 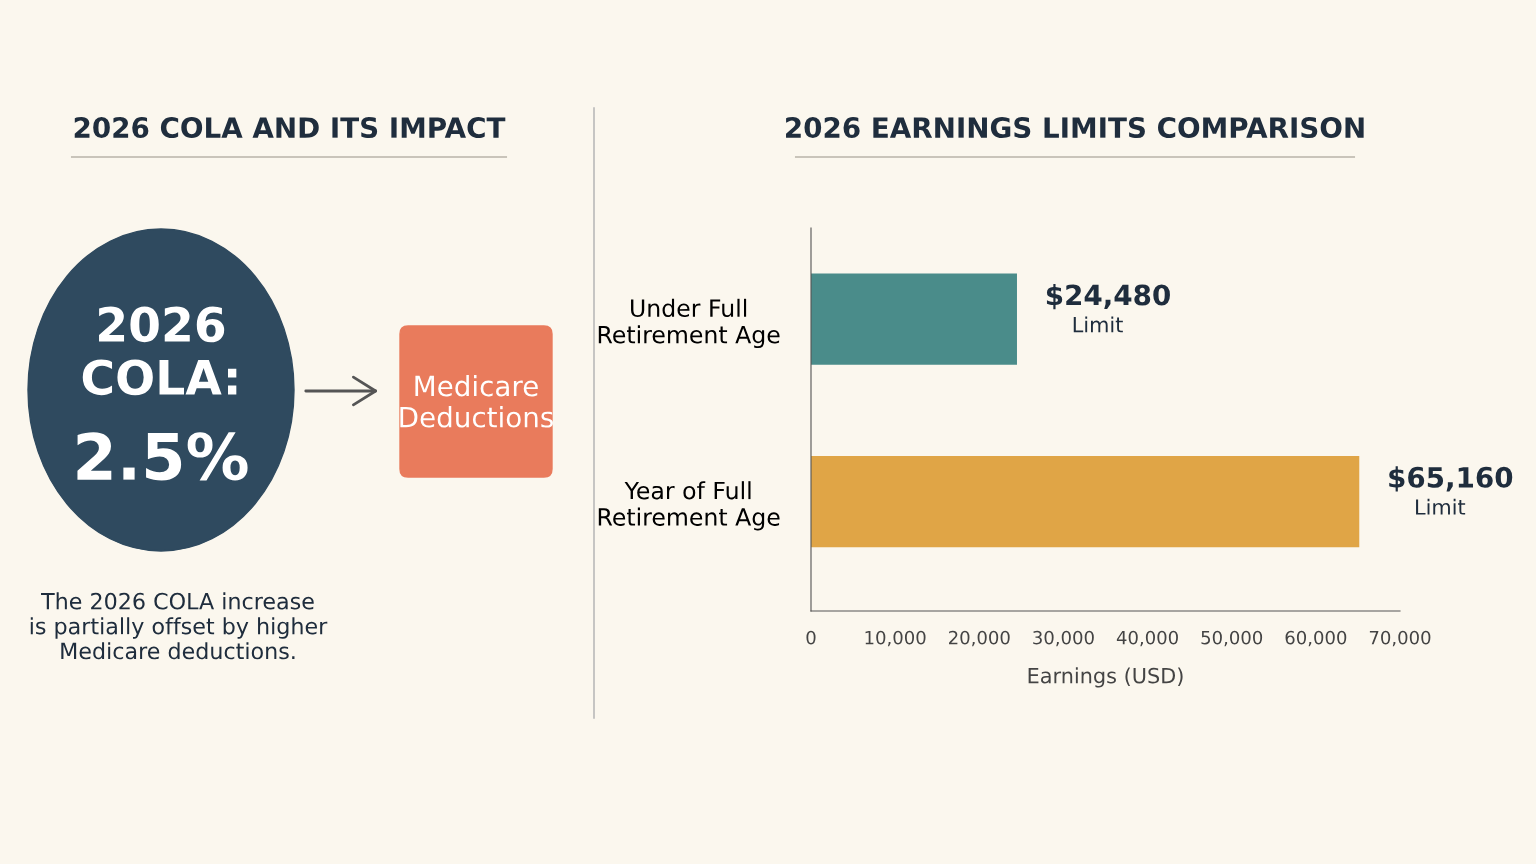 I want to click on x-tick-label: 40,000, so click(x=1147, y=638).